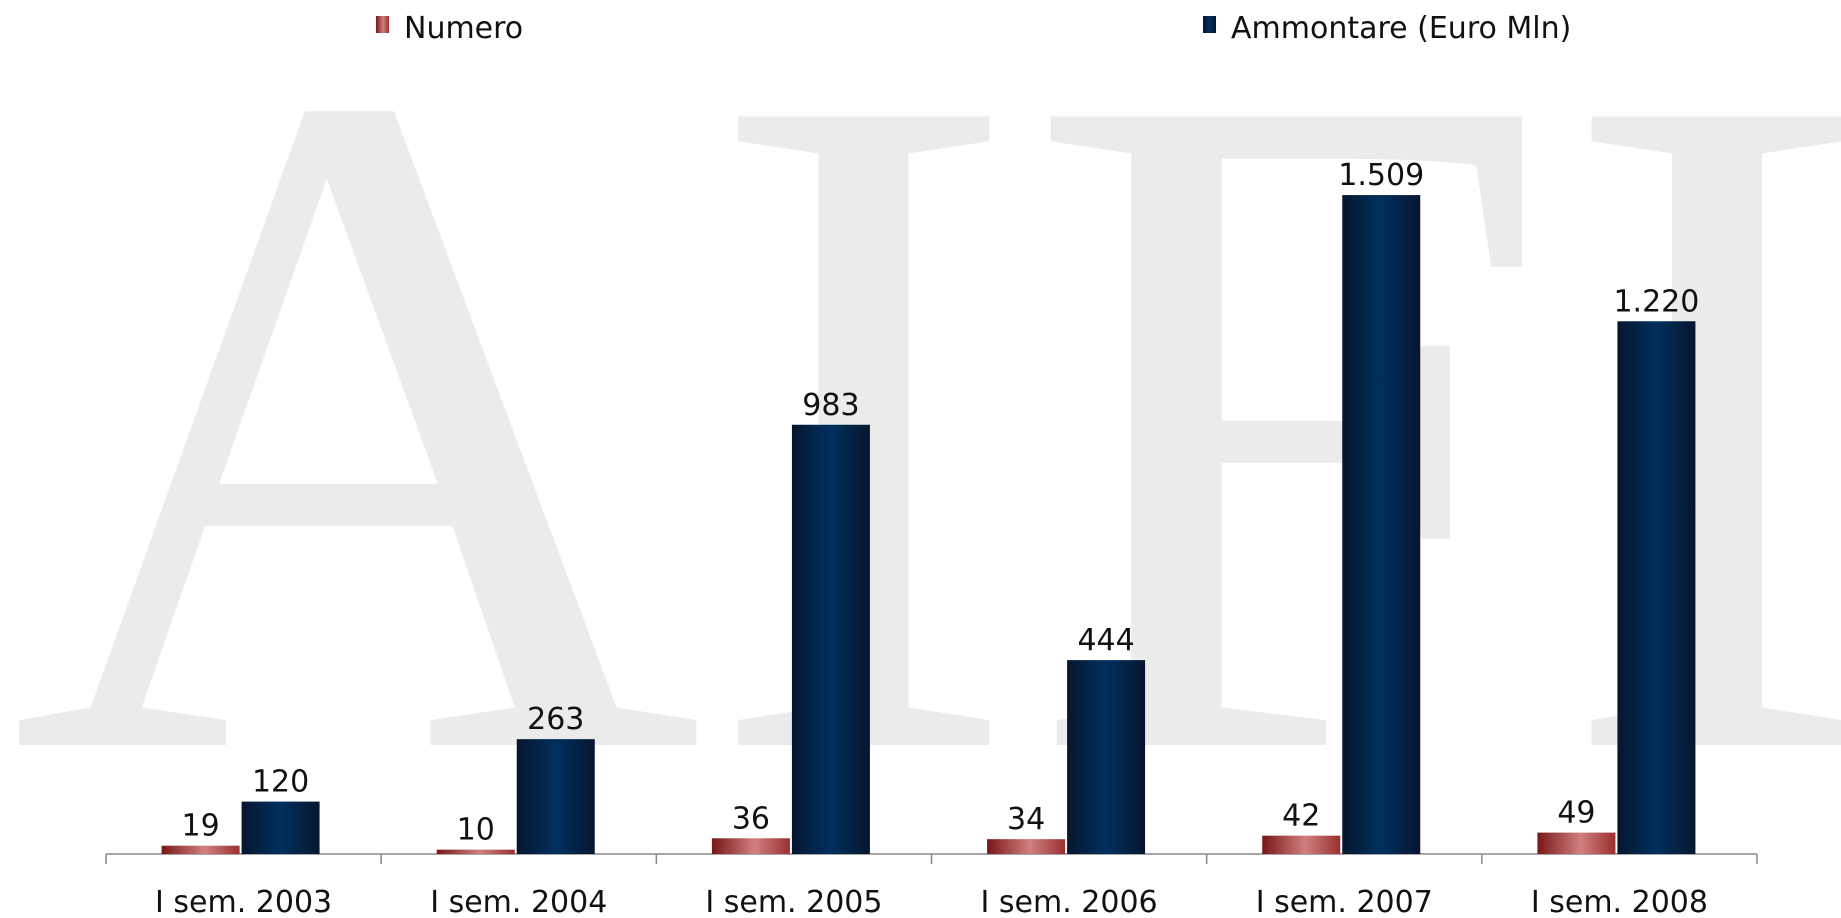 Image resolution: width=1841 pixels, height=918 pixels. I want to click on legend-label: Numero, so click(463, 28).